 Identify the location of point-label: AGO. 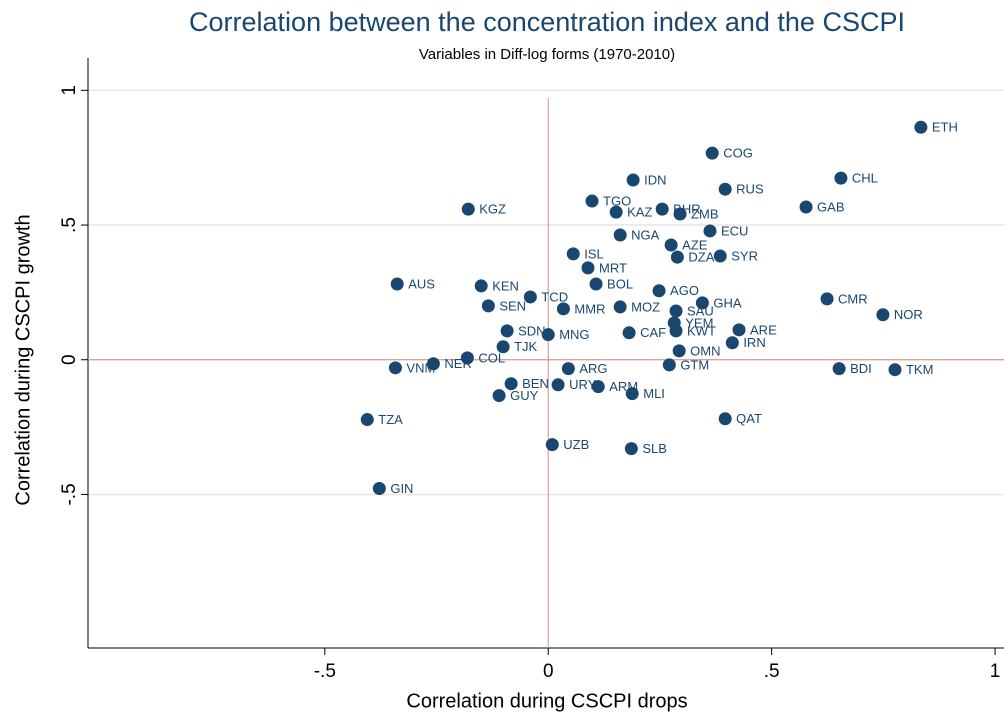
(684, 290).